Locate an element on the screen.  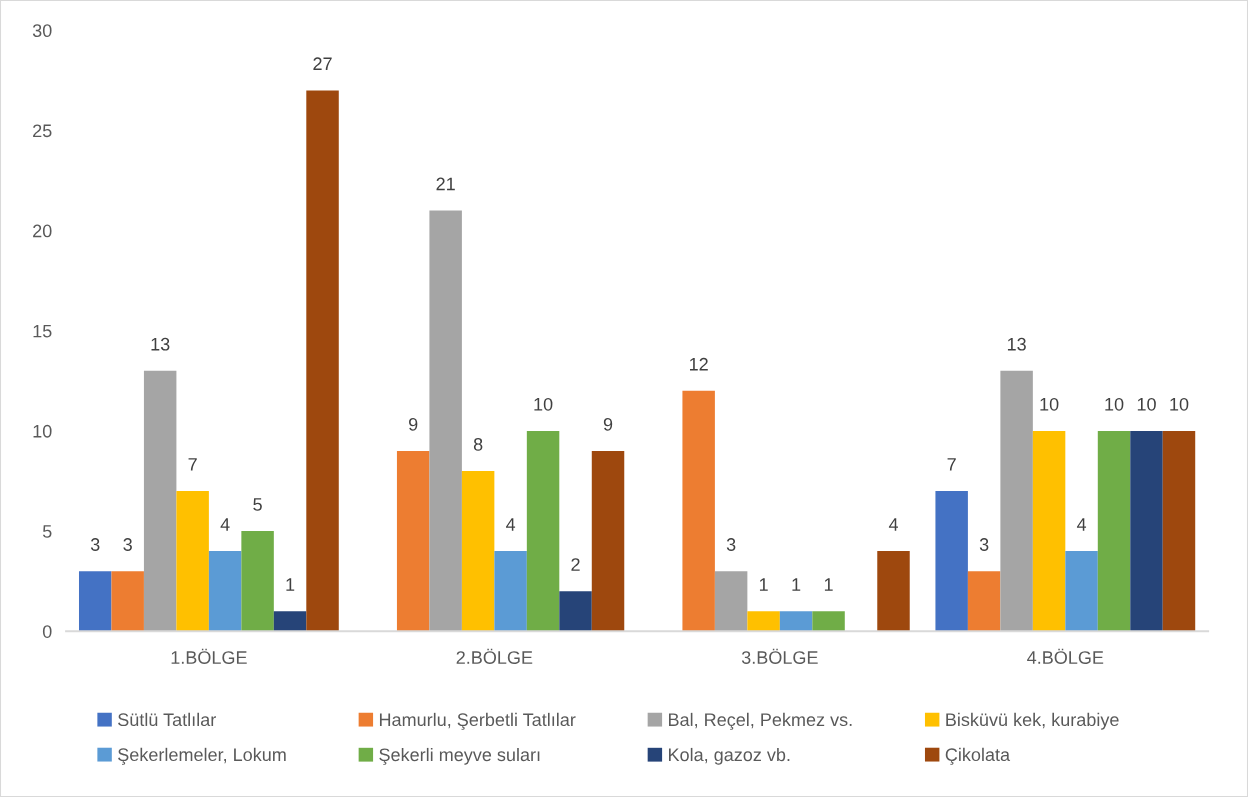
y-tick-label: 5 is located at coordinates (47, 531).